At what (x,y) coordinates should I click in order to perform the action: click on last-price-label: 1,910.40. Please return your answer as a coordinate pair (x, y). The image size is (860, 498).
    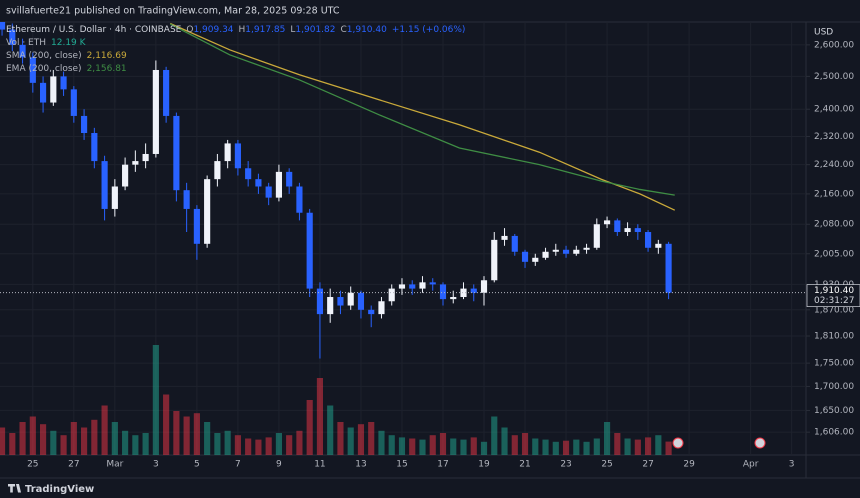
    Looking at the image, I should click on (834, 291).